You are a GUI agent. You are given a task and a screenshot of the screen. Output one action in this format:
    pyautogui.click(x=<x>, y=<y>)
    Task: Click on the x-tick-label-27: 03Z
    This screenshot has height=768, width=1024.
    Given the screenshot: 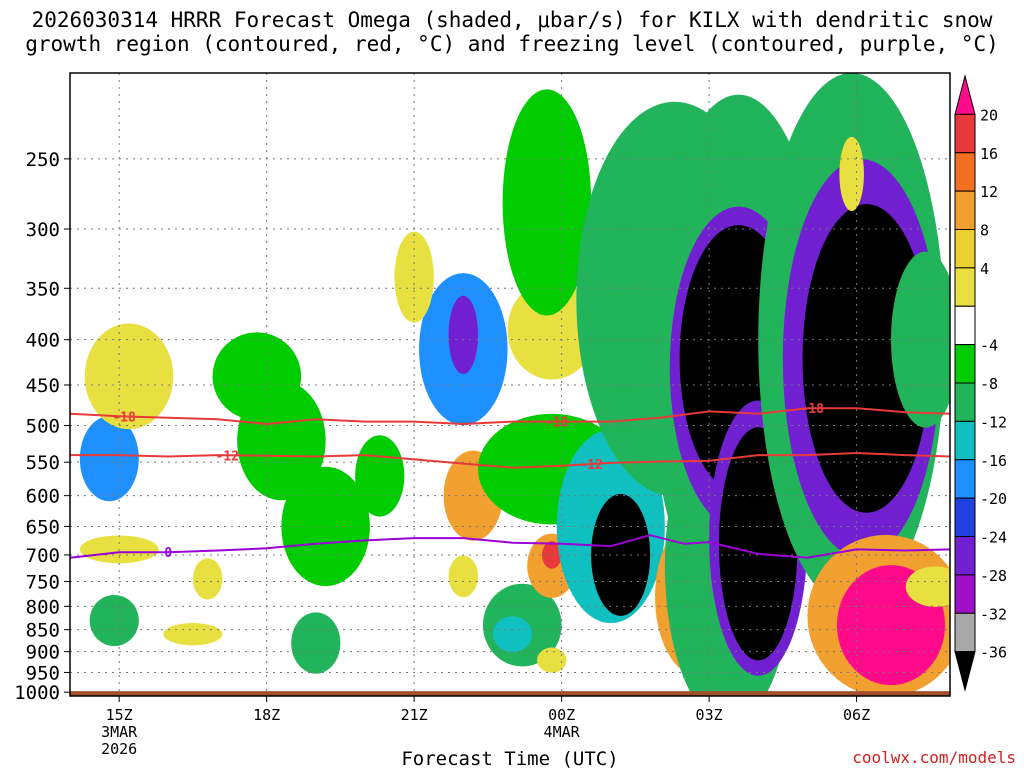 What is the action you would take?
    pyautogui.click(x=709, y=715)
    